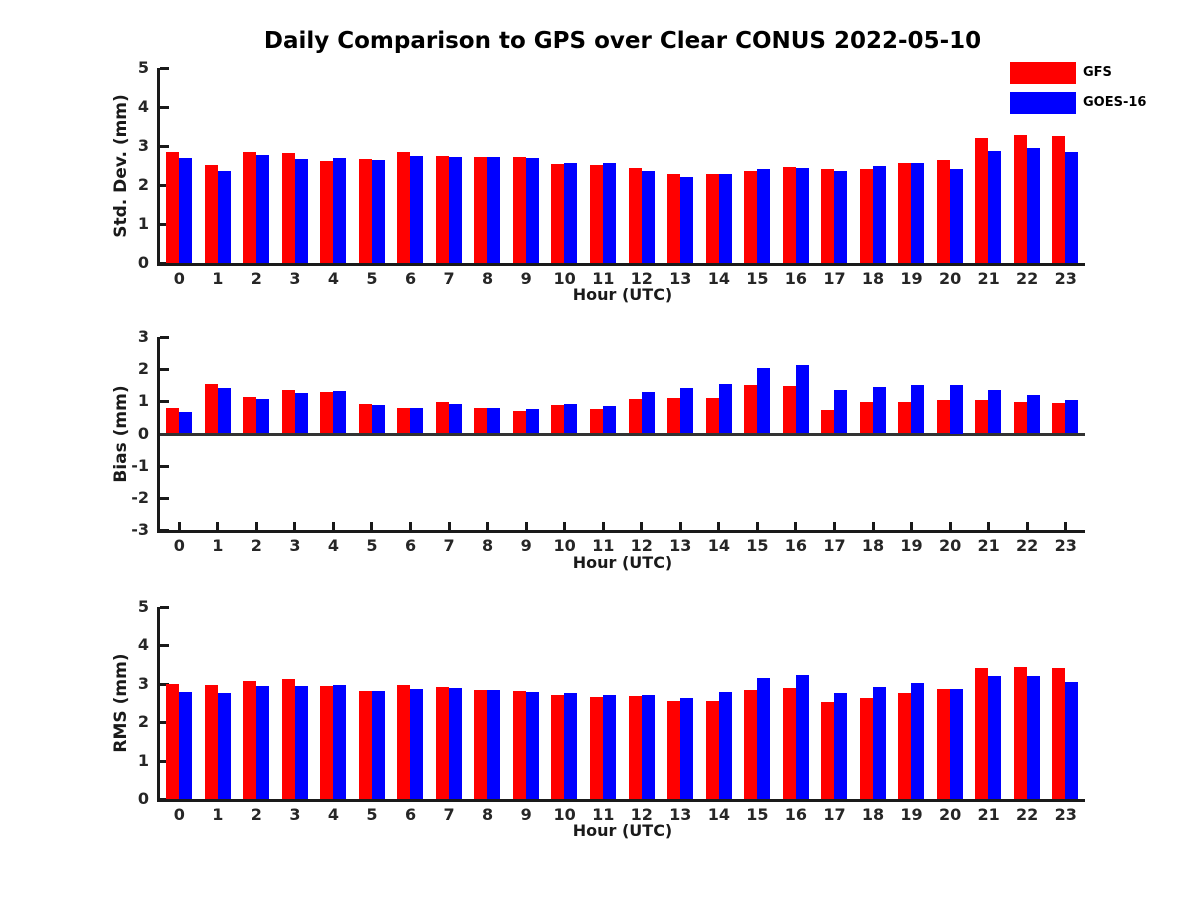 The image size is (1200, 900). Describe the element at coordinates (680, 814) in the screenshot. I see `x-tick-label: 13` at that location.